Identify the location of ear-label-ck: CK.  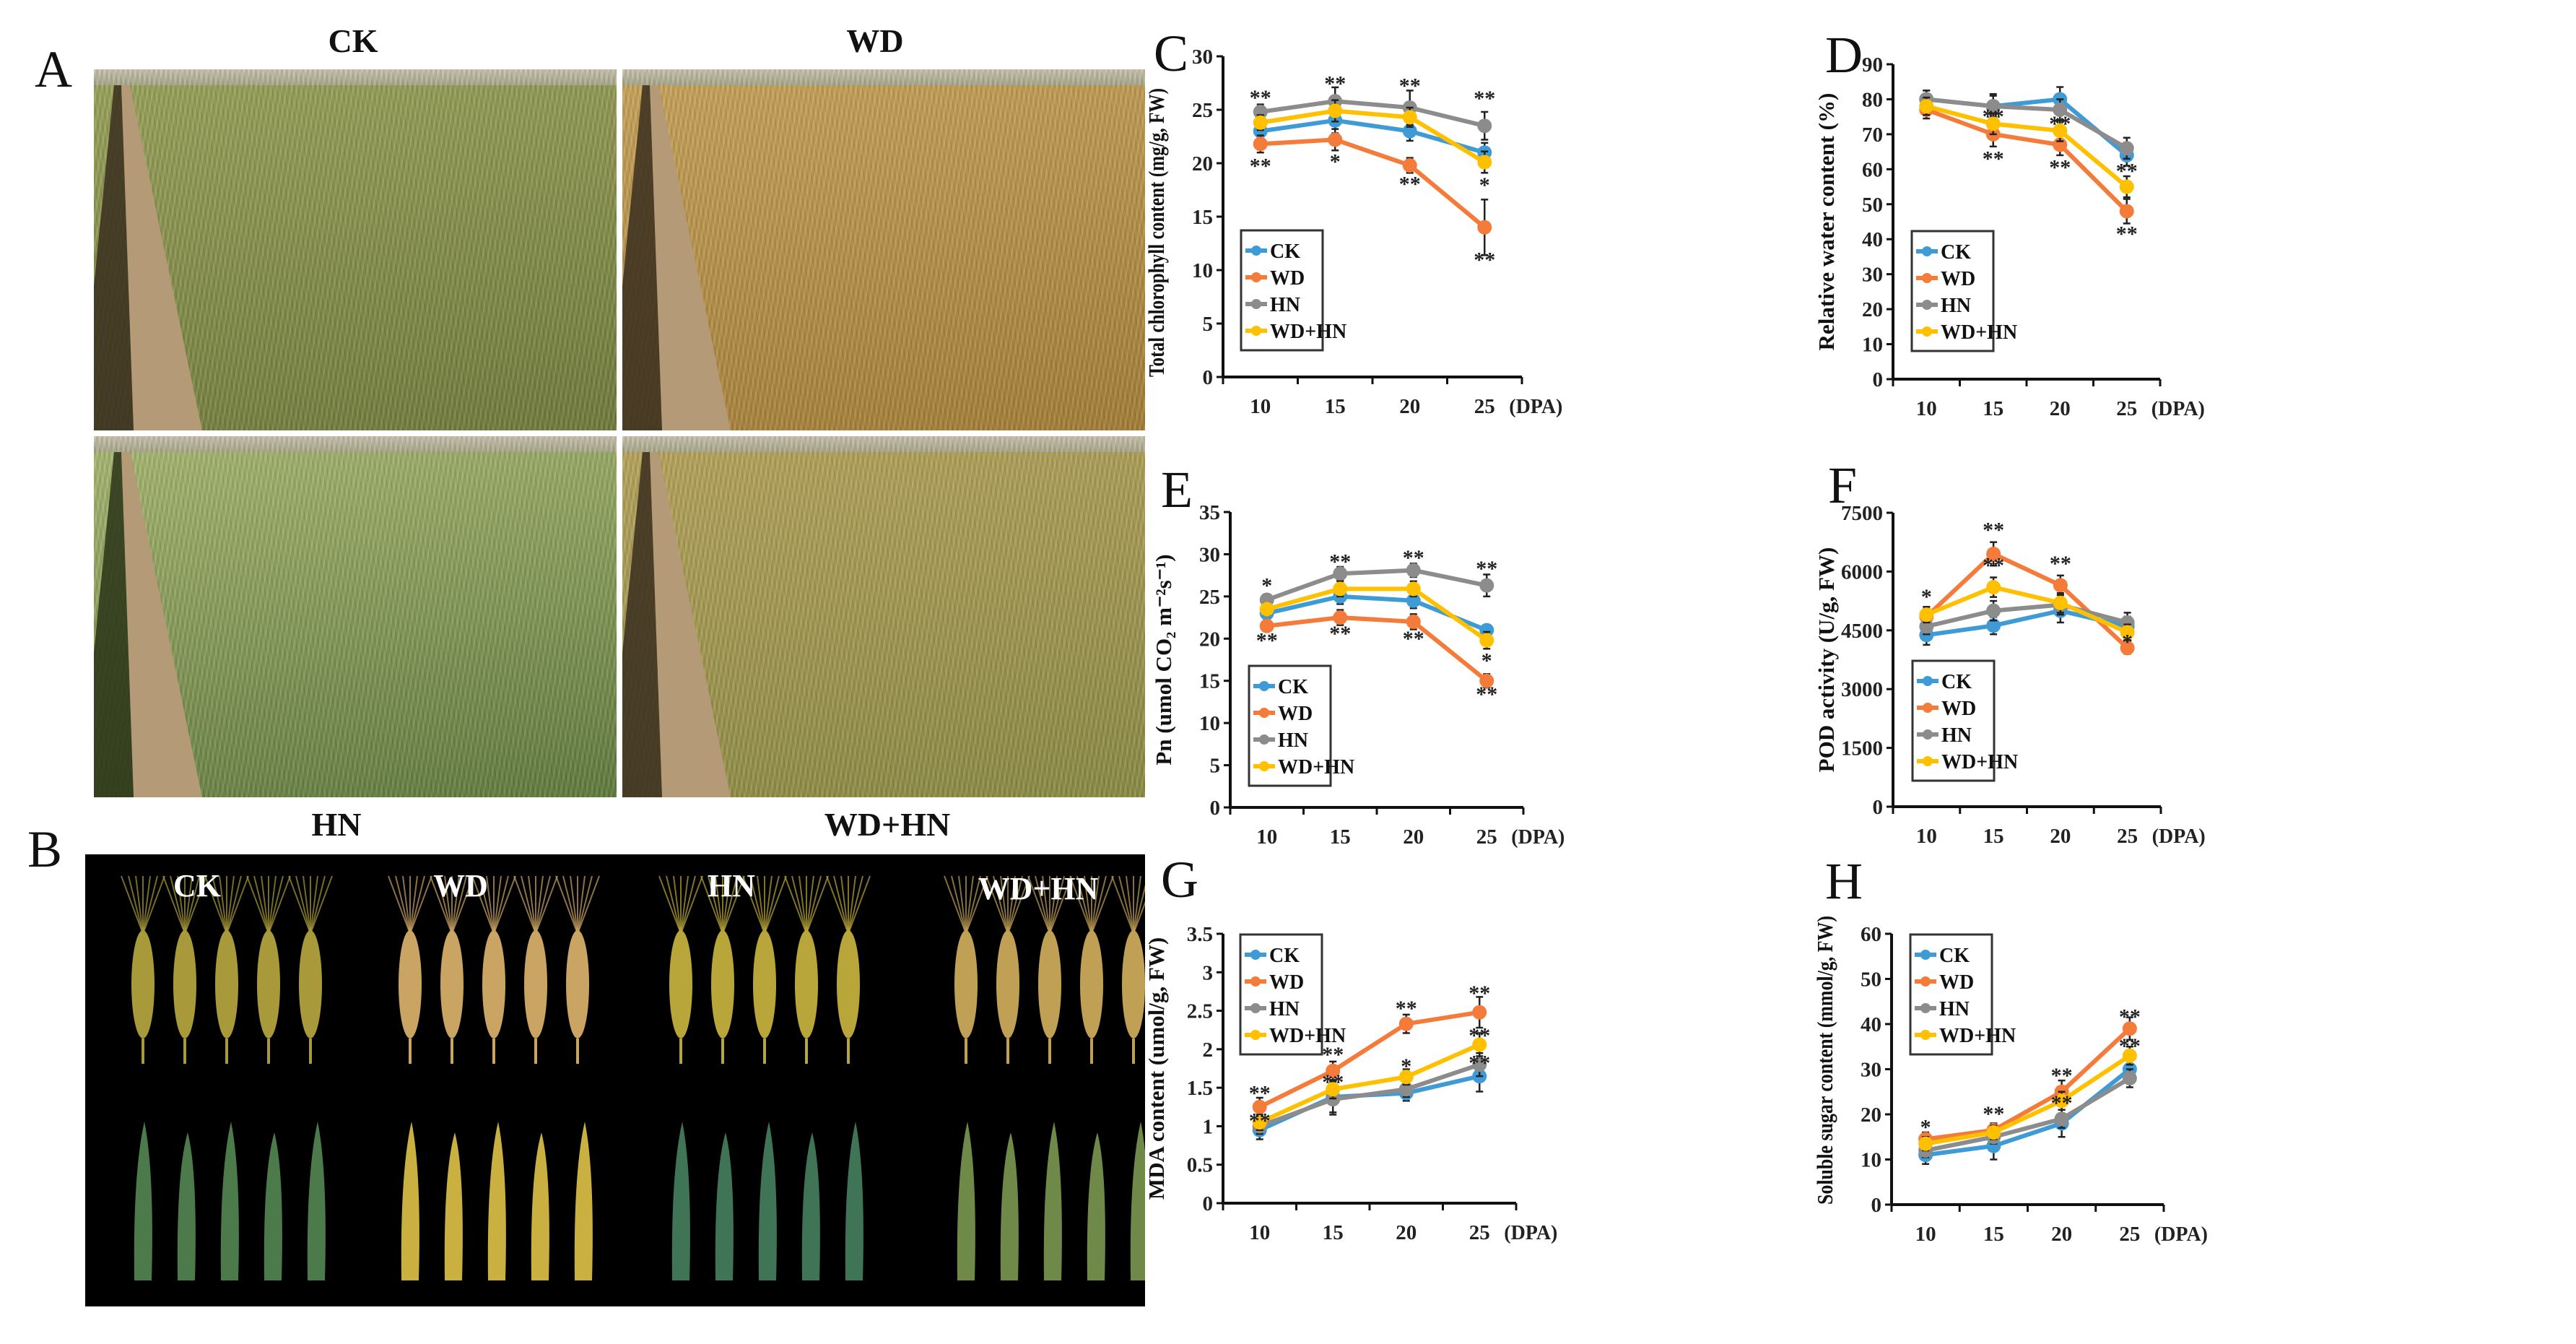
(197, 885).